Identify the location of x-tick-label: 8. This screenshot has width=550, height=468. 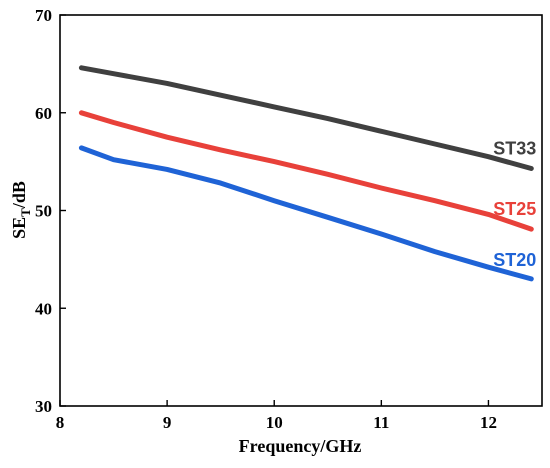
(60, 422).